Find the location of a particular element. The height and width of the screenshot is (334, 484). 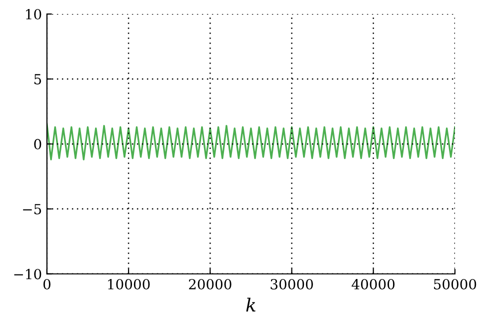

x-tick-label: 40000 is located at coordinates (373, 284).